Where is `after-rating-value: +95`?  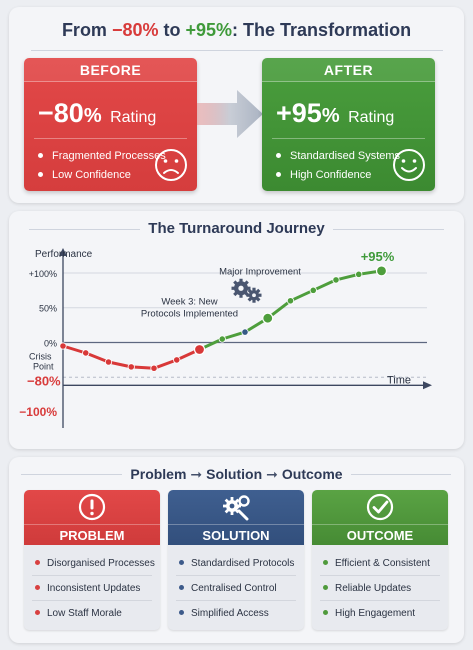 after-rating-value: +95 is located at coordinates (299, 113).